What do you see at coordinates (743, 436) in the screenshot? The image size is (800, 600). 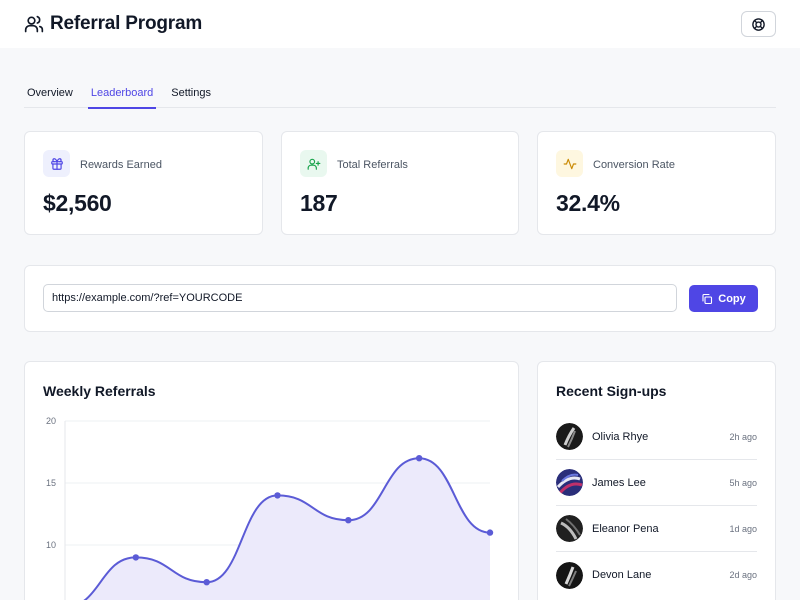 I see `signup-time: 2h ago` at bounding box center [743, 436].